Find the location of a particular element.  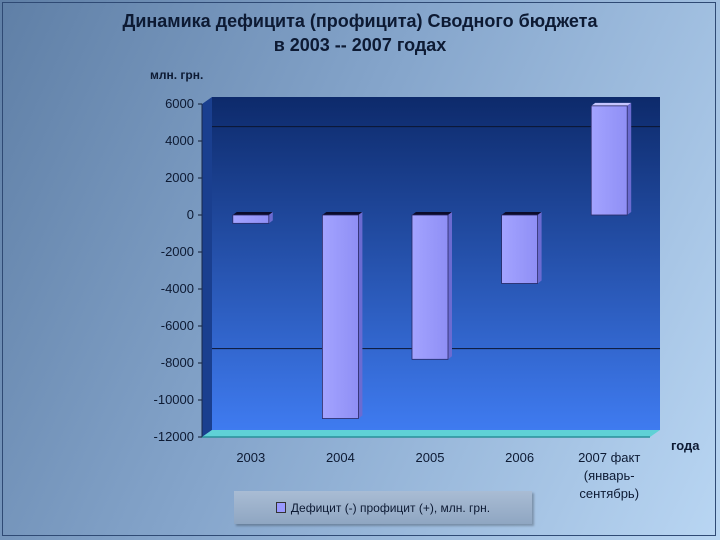

x-tick-label: 2003 is located at coordinates (250, 457).